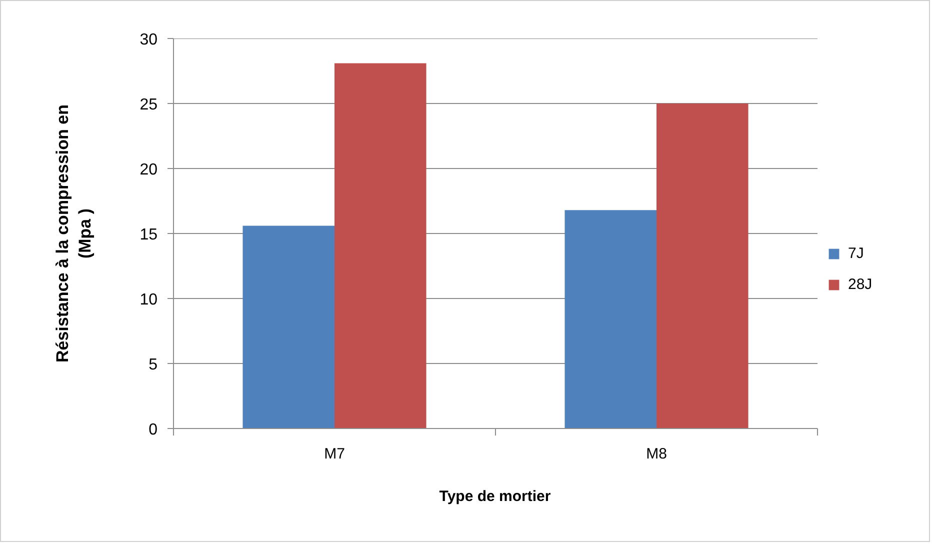  What do you see at coordinates (334, 454) in the screenshot?
I see `x-tick-label: M7` at bounding box center [334, 454].